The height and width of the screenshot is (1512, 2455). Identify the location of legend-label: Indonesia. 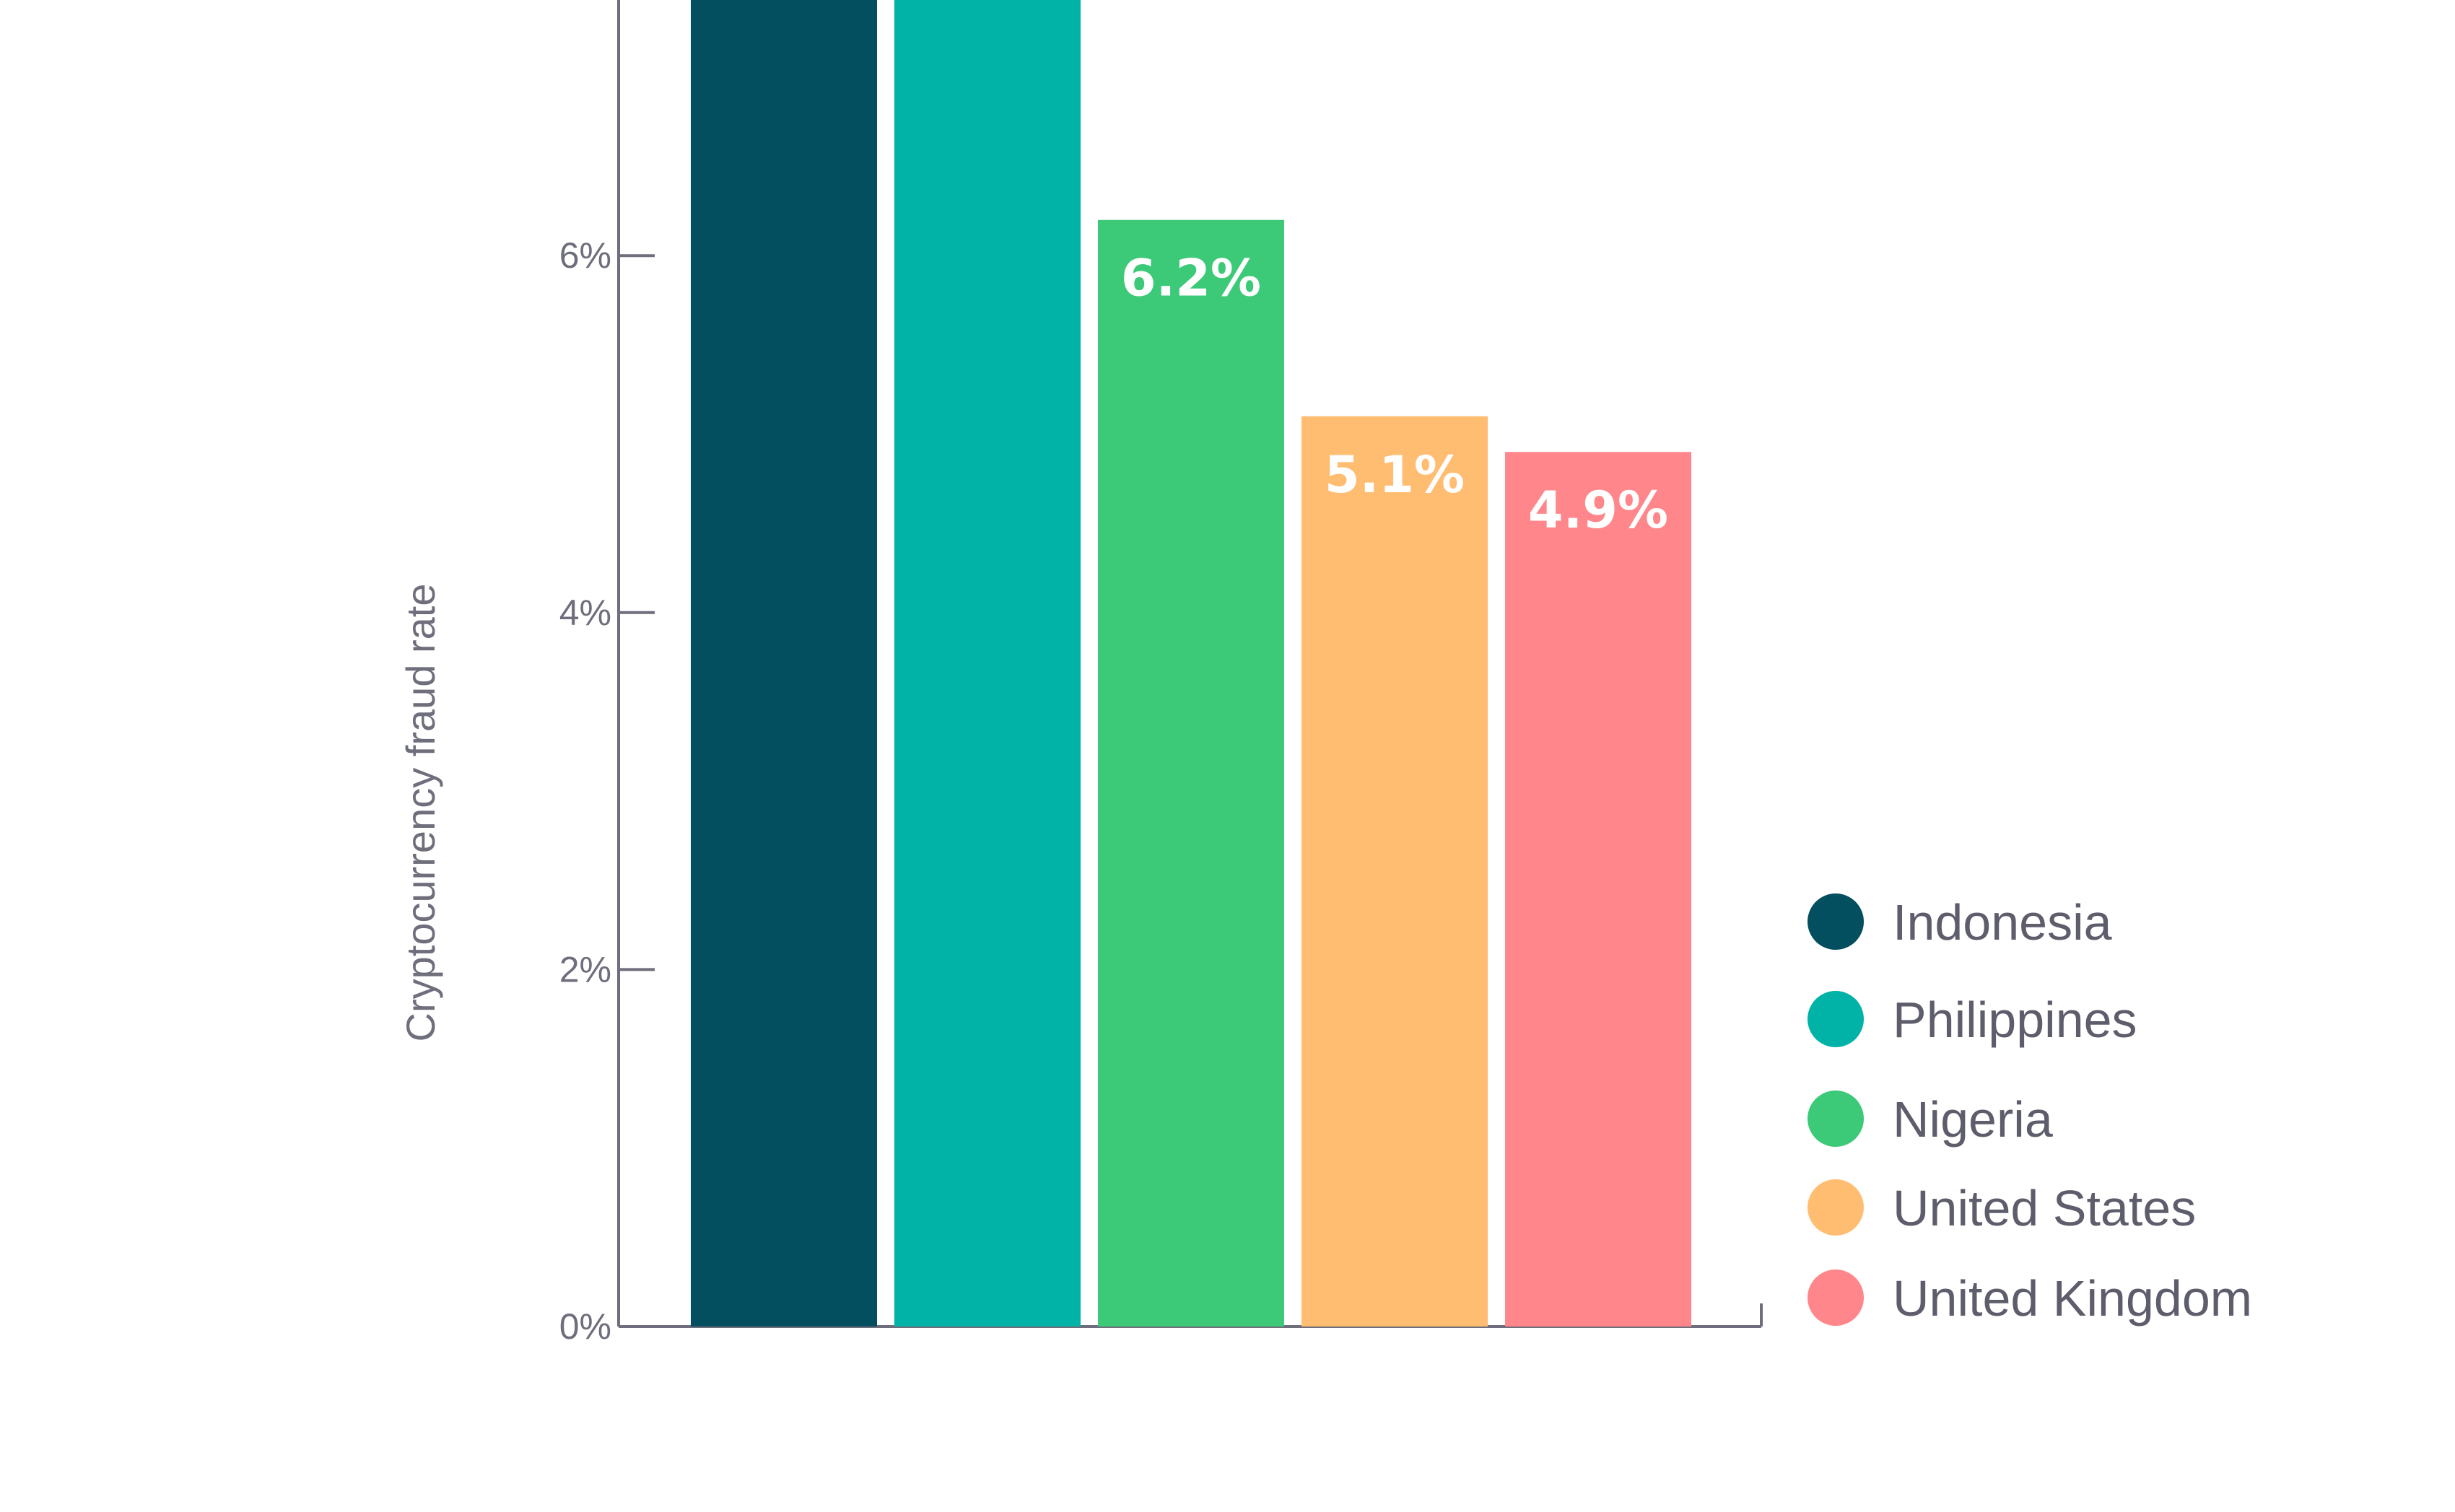
(2002, 922).